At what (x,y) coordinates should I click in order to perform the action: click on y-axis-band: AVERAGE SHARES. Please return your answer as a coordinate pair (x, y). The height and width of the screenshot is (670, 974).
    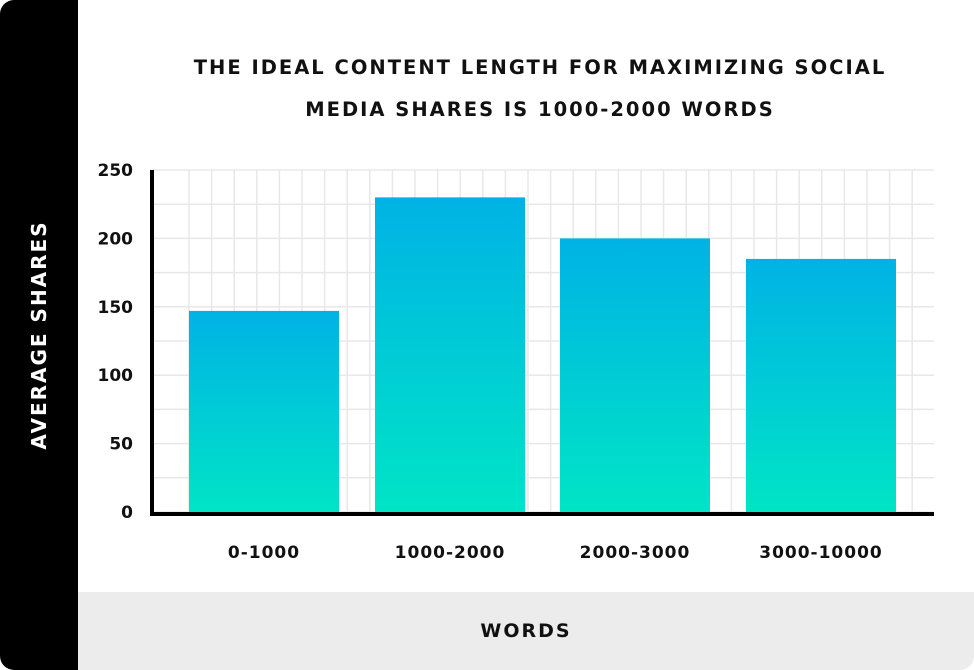
    Looking at the image, I should click on (39, 335).